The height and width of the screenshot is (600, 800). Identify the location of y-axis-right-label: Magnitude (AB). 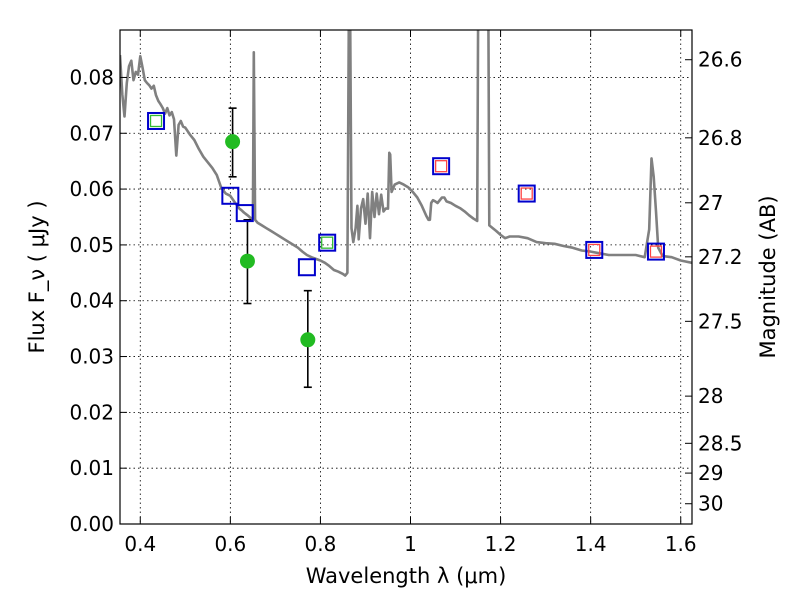
(768, 276).